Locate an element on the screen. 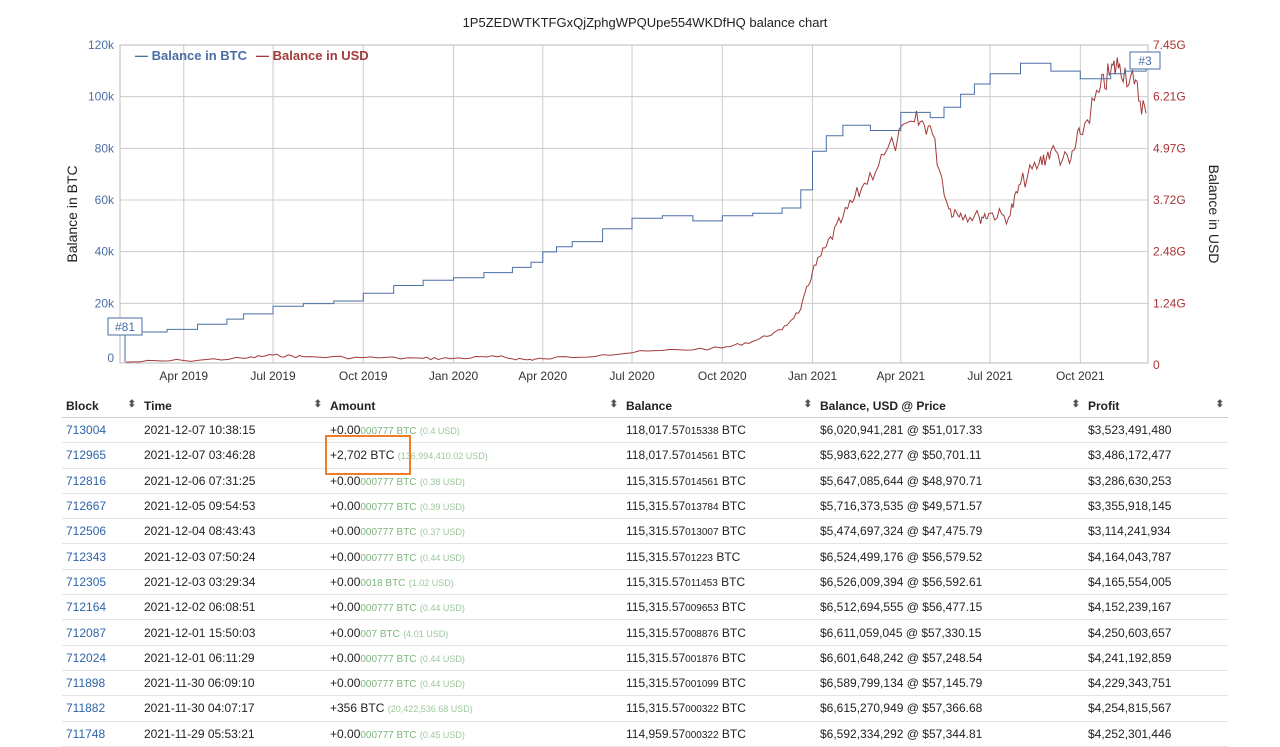 This screenshot has width=1280, height=747. amount-usd: (136,994,410.02 USD) is located at coordinates (442, 456).